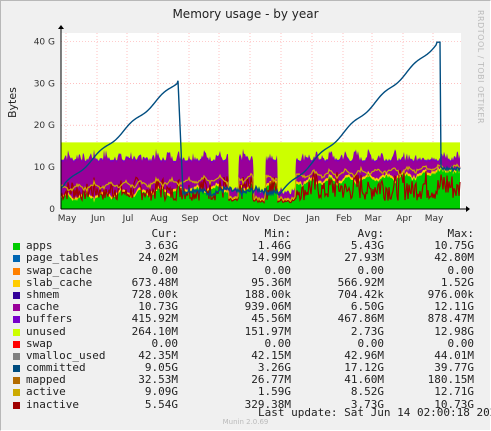  What do you see at coordinates (281, 219) in the screenshot?
I see `x-tick-label: Dec` at bounding box center [281, 219].